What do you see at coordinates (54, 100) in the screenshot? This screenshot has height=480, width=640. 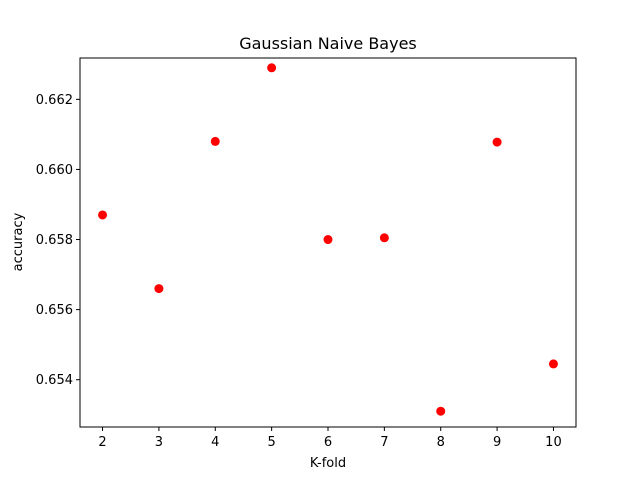 I see `y-tick-label: 0.662` at bounding box center [54, 100].